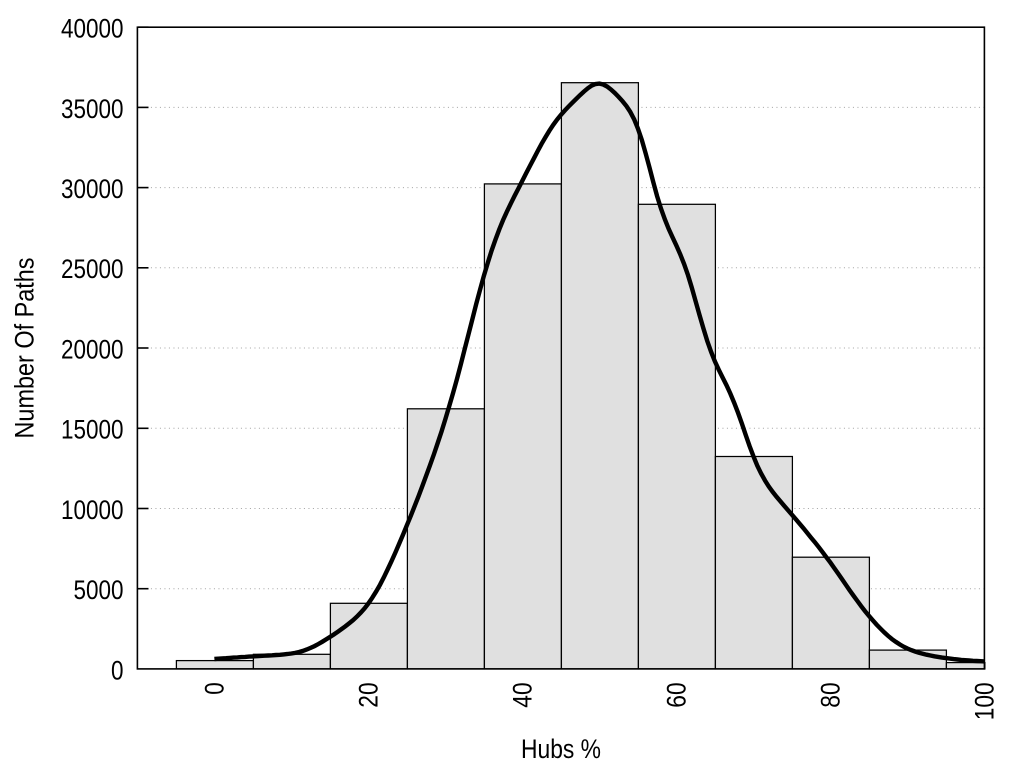 The width and height of the screenshot is (1024, 768). I want to click on svg-text: 25000, so click(92, 269).